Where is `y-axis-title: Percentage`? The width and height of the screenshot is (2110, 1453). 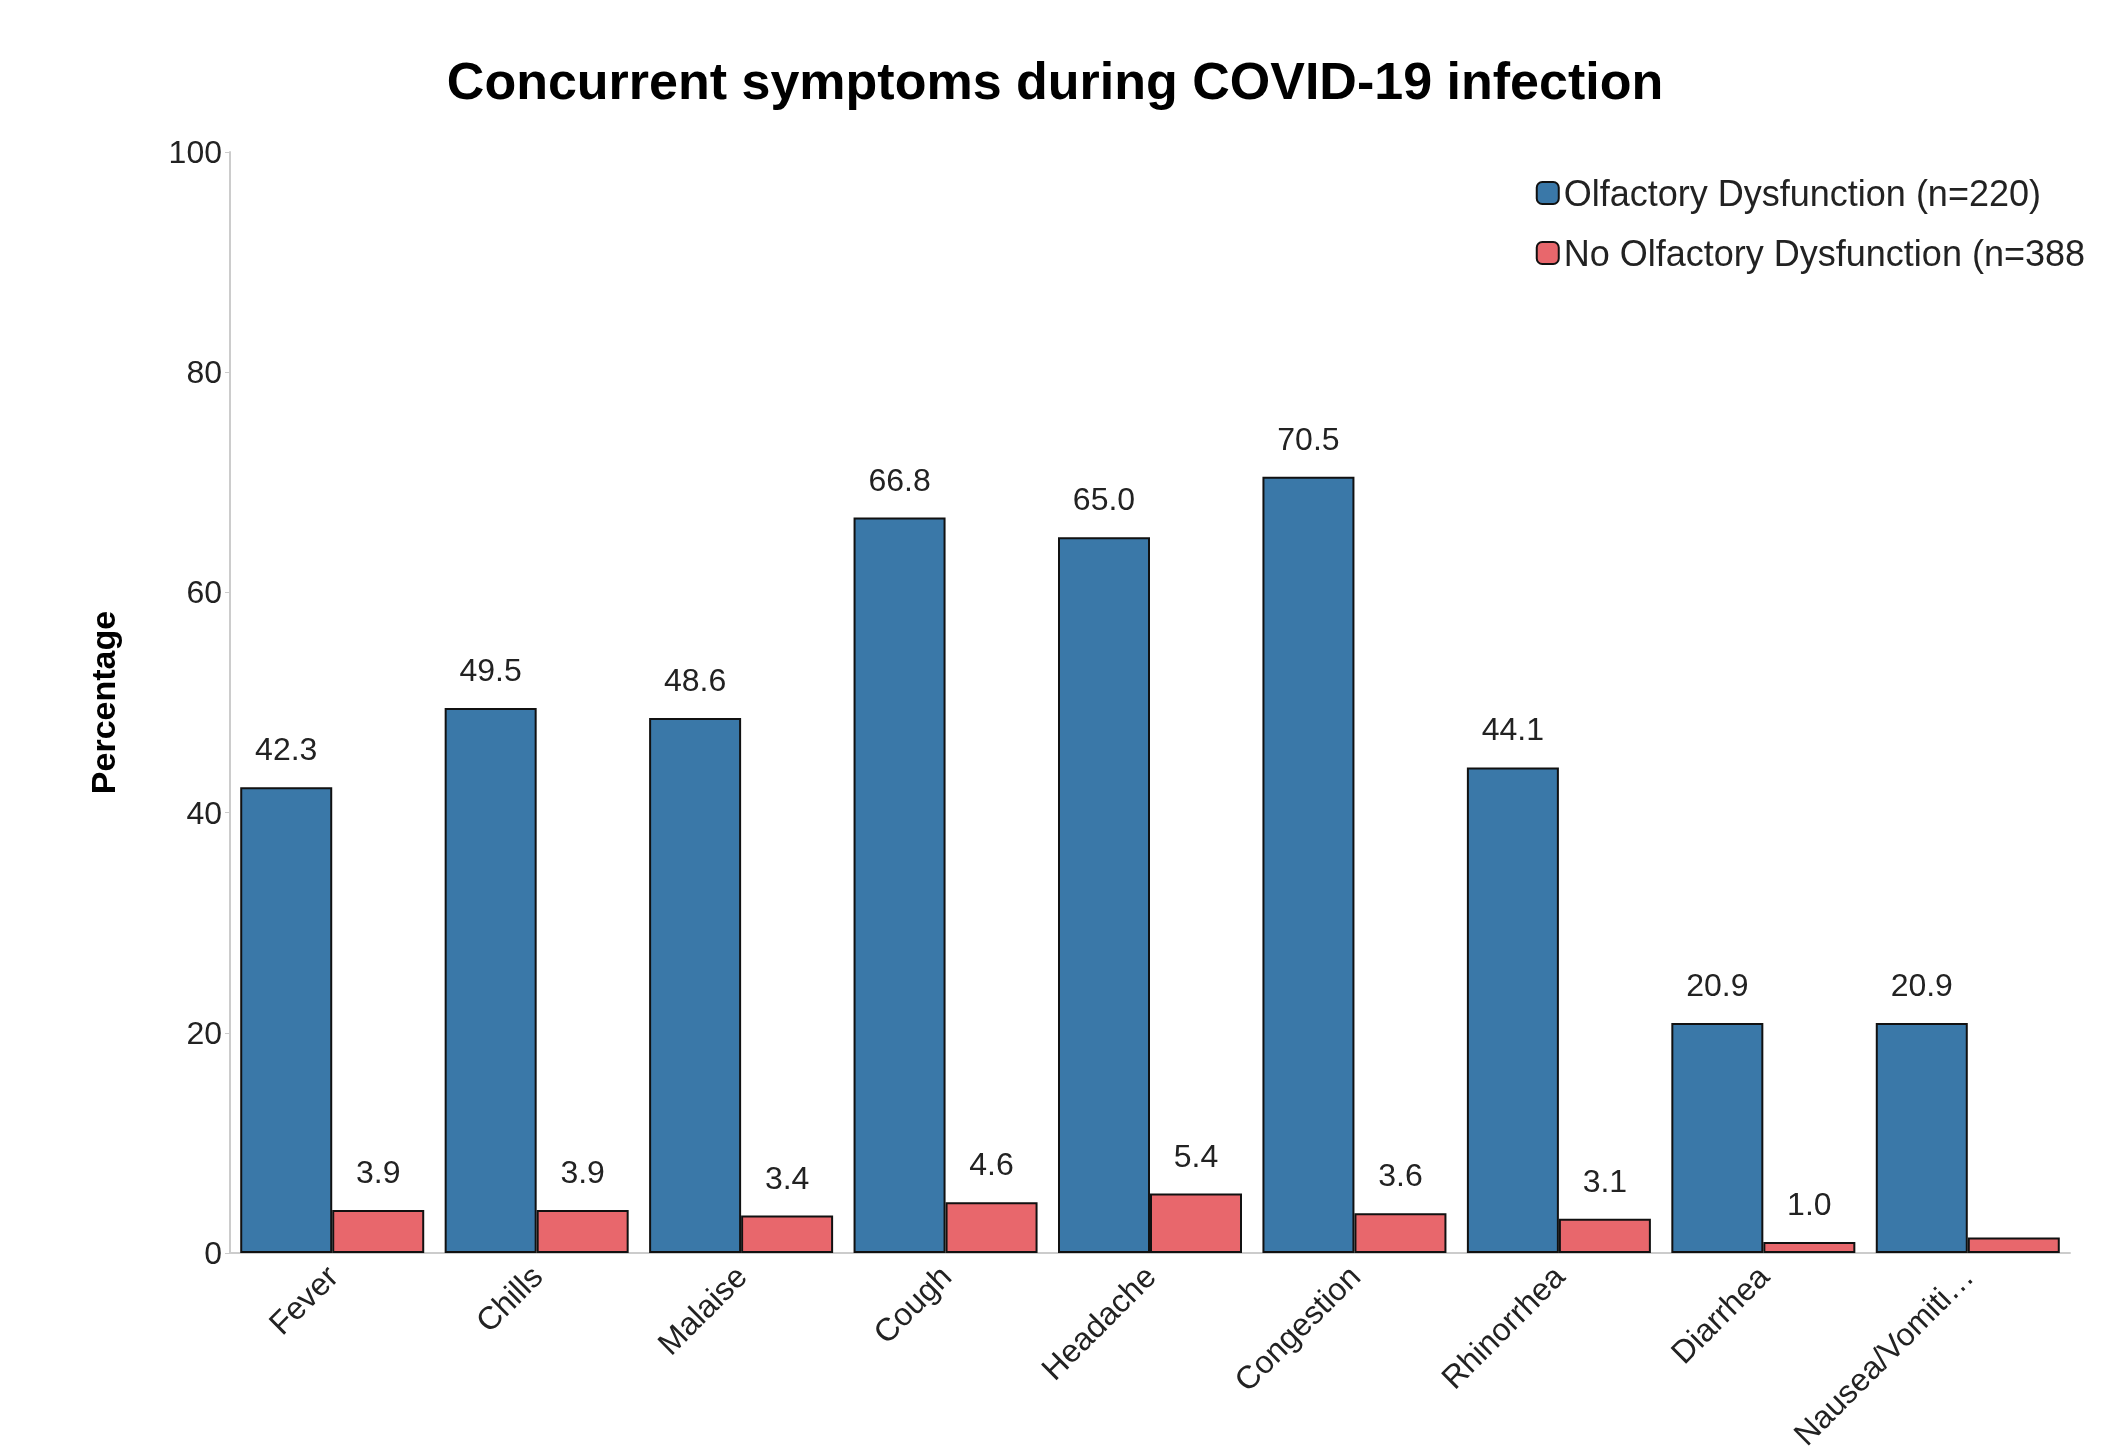 y-axis-title: Percentage is located at coordinates (103, 702).